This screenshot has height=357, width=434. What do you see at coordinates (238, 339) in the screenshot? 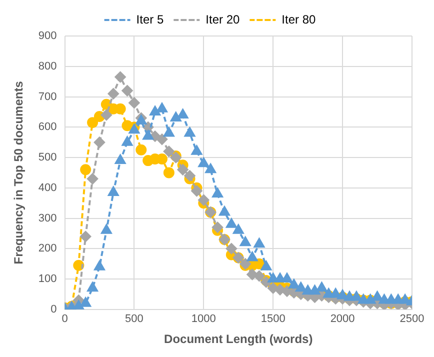
I see `x-axis-title: Document Length (words)` at bounding box center [238, 339].